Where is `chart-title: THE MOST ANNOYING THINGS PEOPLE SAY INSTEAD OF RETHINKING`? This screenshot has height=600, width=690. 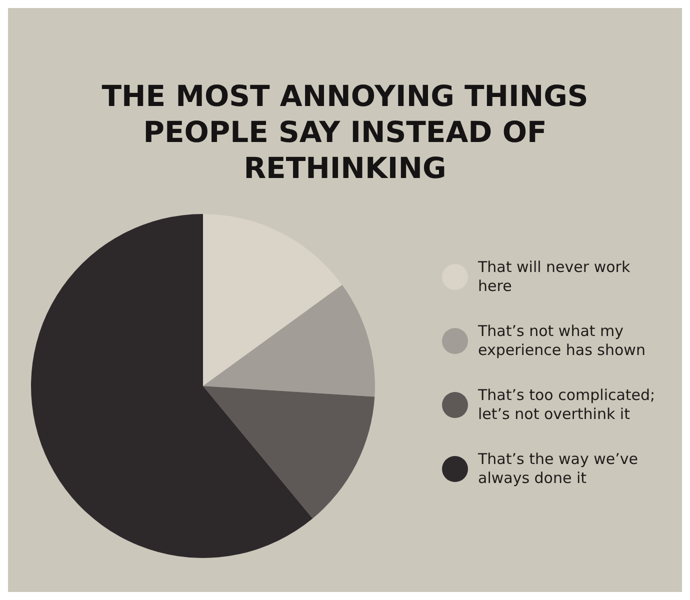
chart-title: THE MOST ANNOYING THINGS PEOPLE SAY INSTEAD OF RETHINKING is located at coordinates (345, 132).